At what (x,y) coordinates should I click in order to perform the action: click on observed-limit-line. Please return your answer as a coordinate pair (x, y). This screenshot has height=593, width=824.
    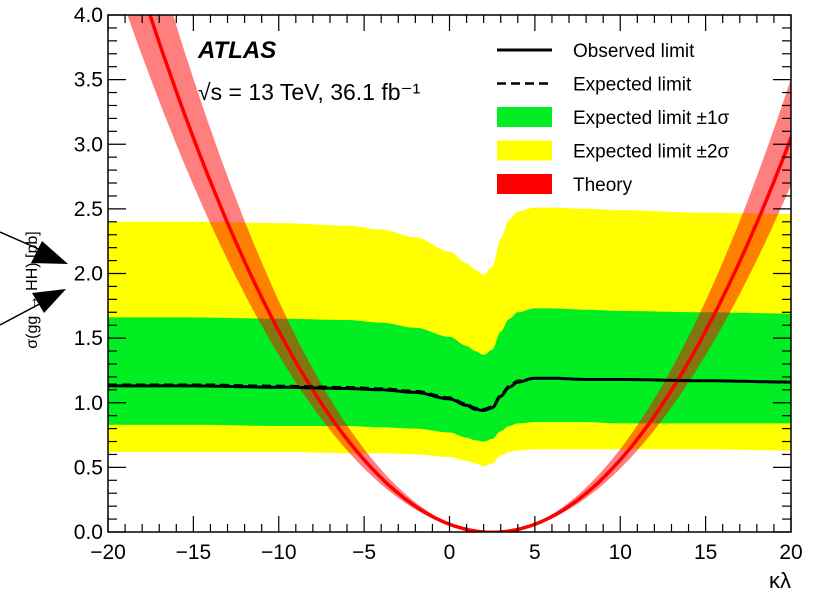
    Looking at the image, I should click on (449, 394).